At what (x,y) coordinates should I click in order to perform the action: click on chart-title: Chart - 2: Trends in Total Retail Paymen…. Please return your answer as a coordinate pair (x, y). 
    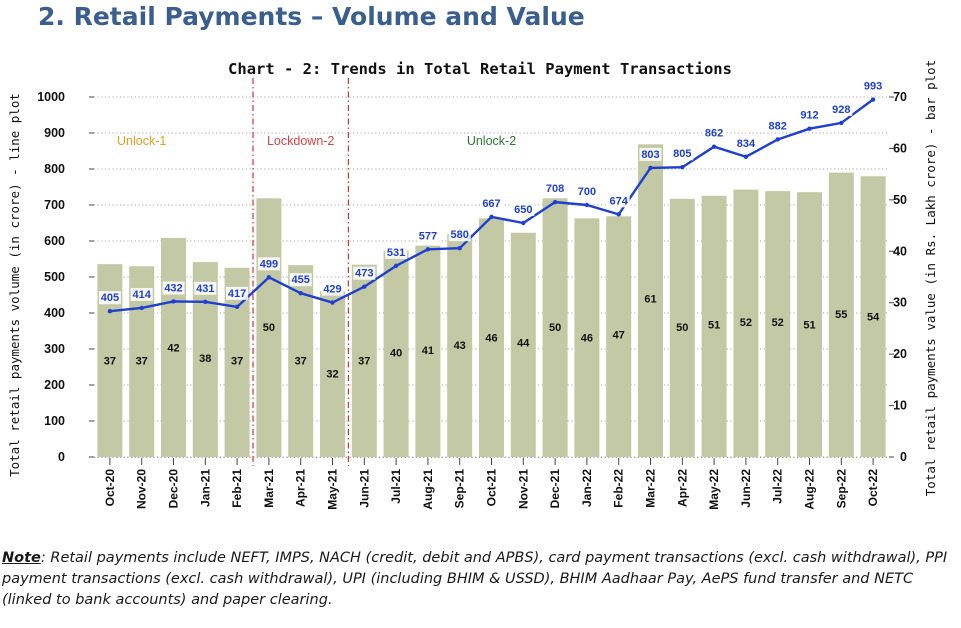
    Looking at the image, I should click on (480, 69).